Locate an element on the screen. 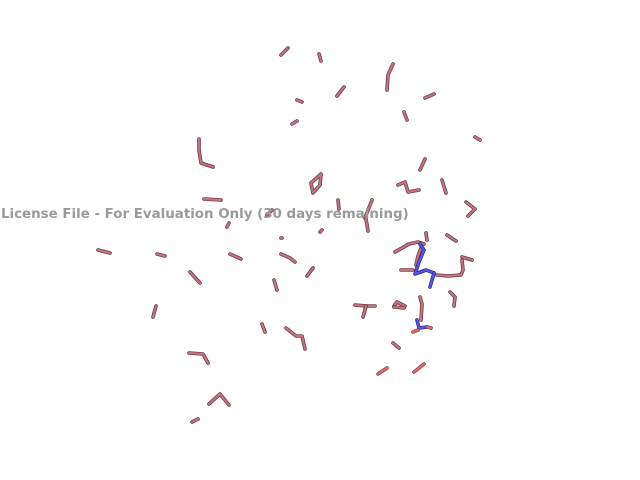 Image resolution: width=640 pixels, height=480 pixels. bond-outline is located at coordinates (450, 268).